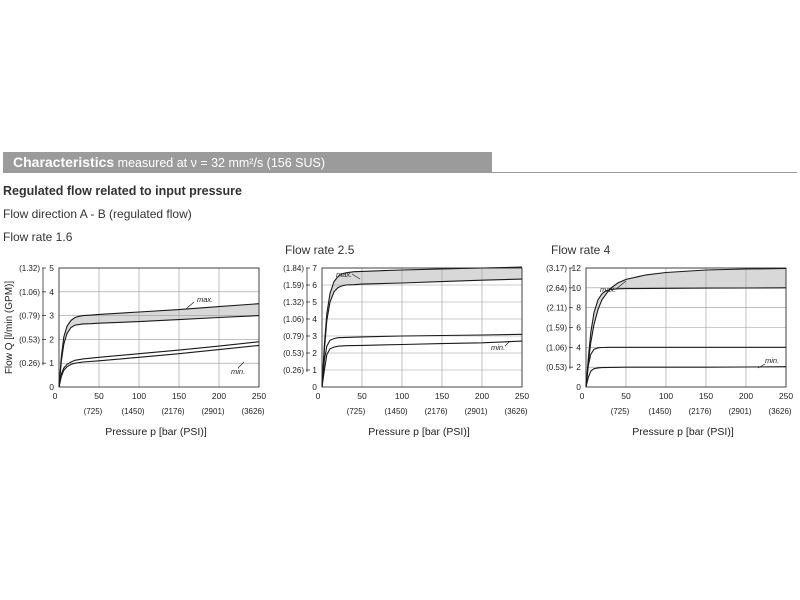 This screenshot has width=800, height=600. Describe the element at coordinates (314, 268) in the screenshot. I see `y-tick-label: 7` at that location.